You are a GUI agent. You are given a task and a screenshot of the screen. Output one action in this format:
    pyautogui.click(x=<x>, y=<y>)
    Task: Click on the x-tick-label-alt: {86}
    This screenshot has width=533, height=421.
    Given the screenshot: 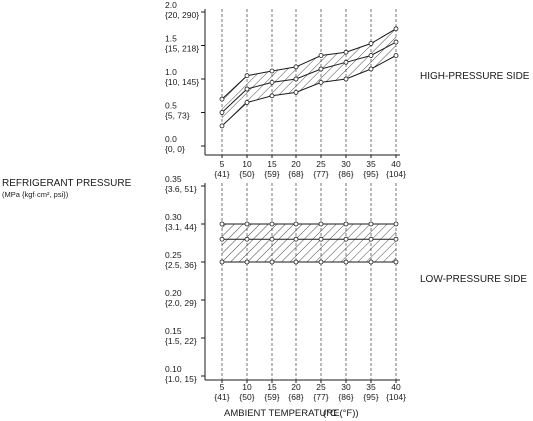 What is the action you would take?
    pyautogui.click(x=345, y=174)
    